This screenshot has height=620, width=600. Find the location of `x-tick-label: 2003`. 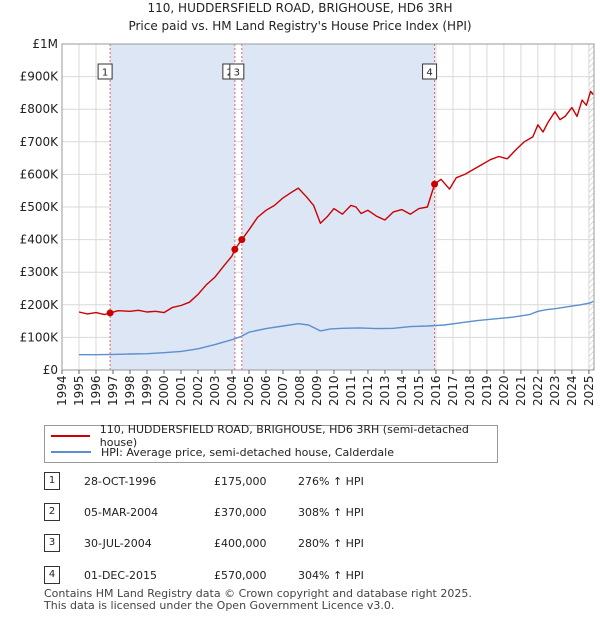

x-tick-label: 2003 is located at coordinates (215, 390).